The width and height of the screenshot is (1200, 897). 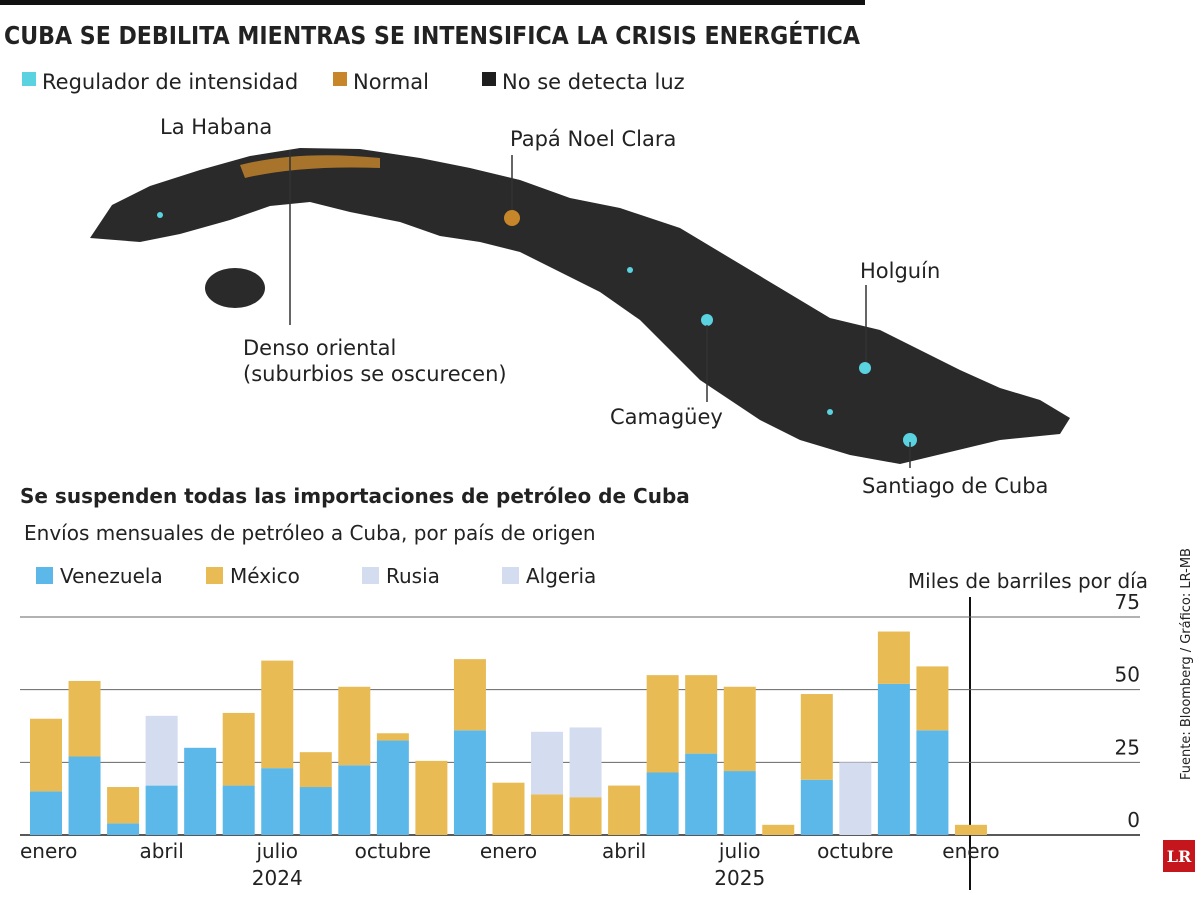 What do you see at coordinates (375, 374) in the screenshot?
I see `map-label: (suburbios se oscurecen)` at bounding box center [375, 374].